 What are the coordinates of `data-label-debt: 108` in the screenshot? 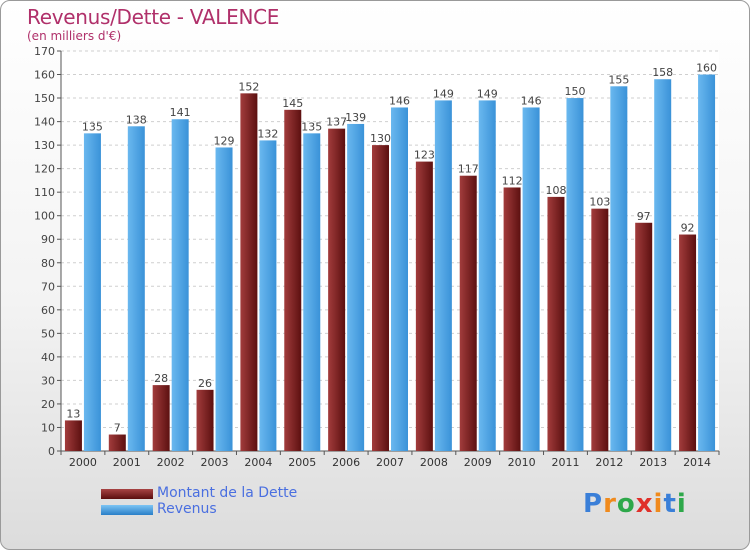 It's located at (555, 190).